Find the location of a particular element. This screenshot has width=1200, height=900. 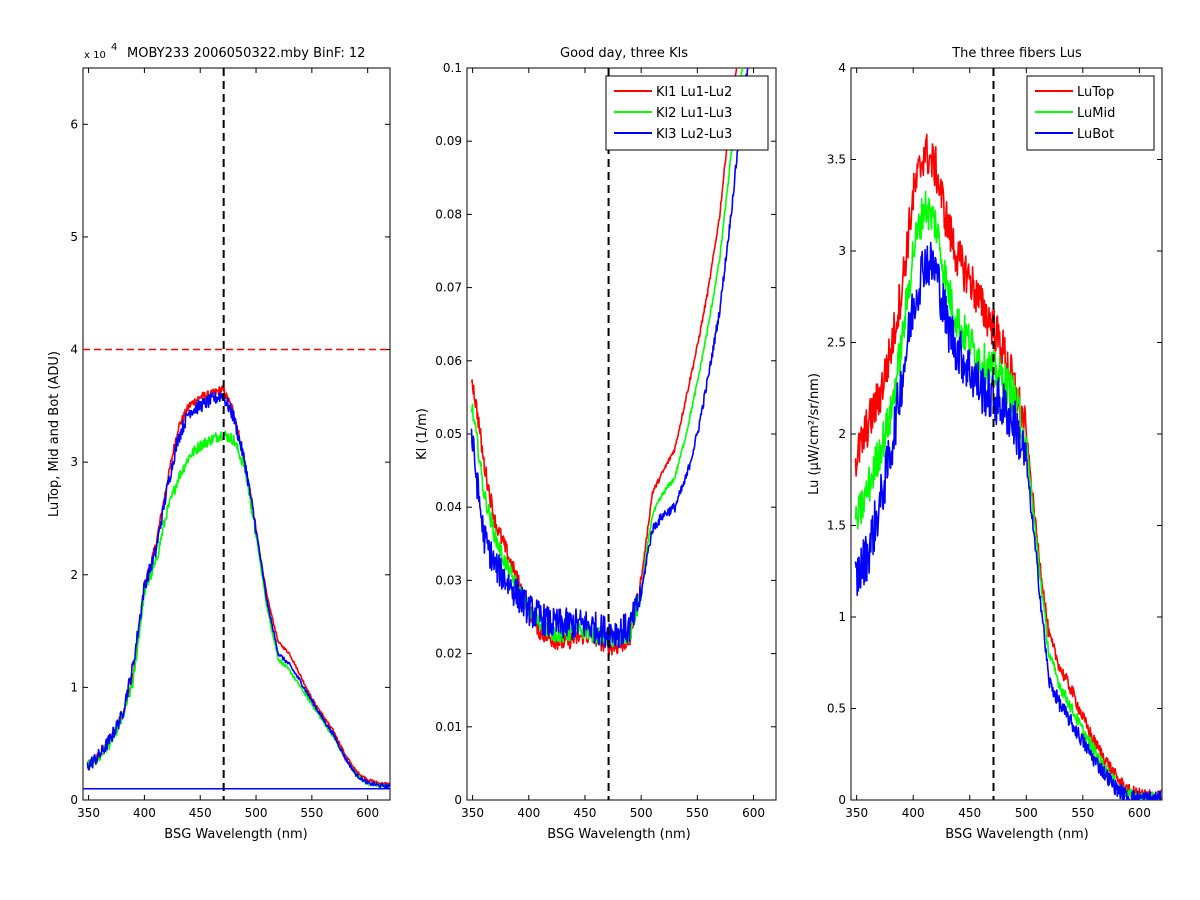

y-tick-label: 0.5 is located at coordinates (836, 709).